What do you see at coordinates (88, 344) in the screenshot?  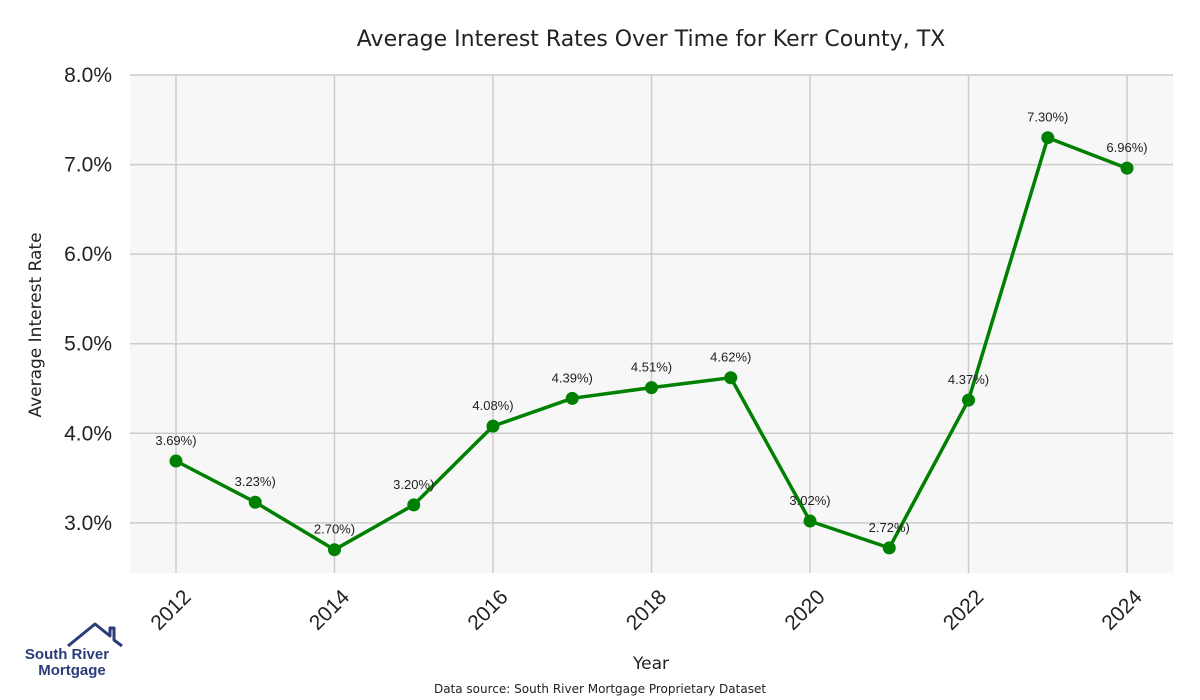 I see `y-tick-label: 5.0%` at bounding box center [88, 344].